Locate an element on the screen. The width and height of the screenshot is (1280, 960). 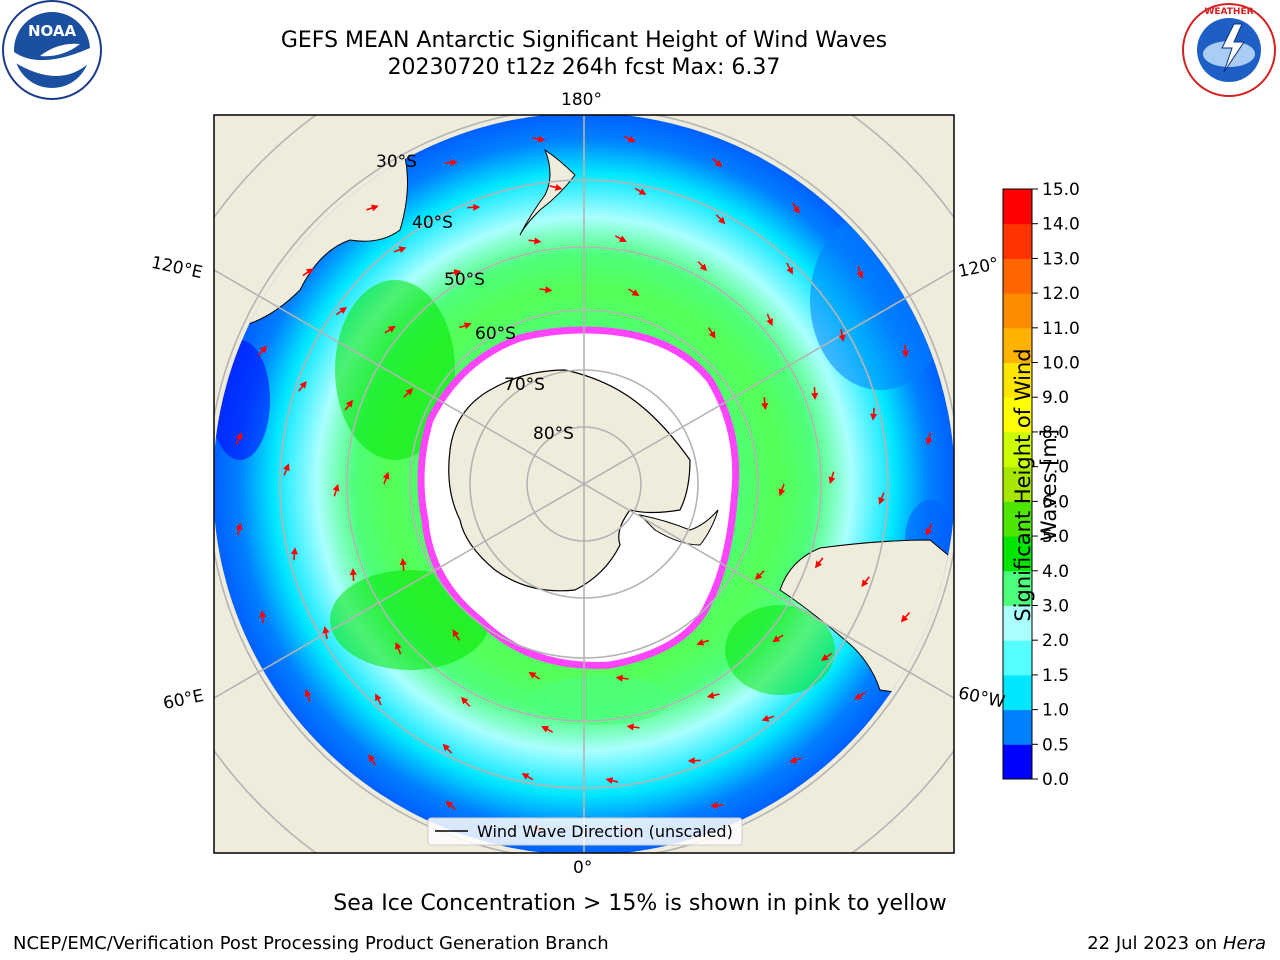
colorbar-tick-label: 8.0 is located at coordinates (1055, 433).